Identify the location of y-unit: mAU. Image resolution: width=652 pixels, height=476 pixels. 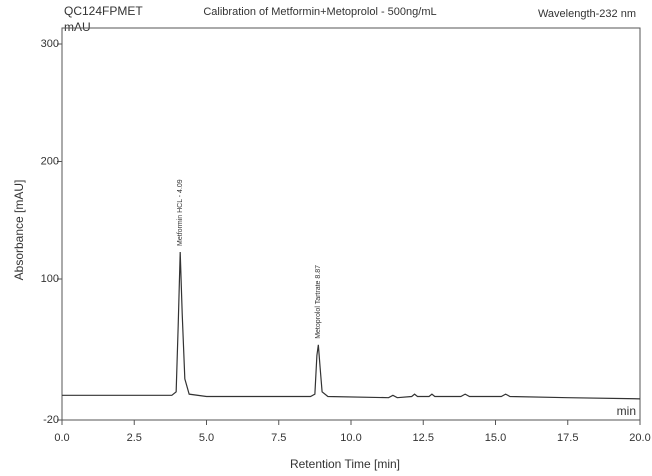
(77, 27).